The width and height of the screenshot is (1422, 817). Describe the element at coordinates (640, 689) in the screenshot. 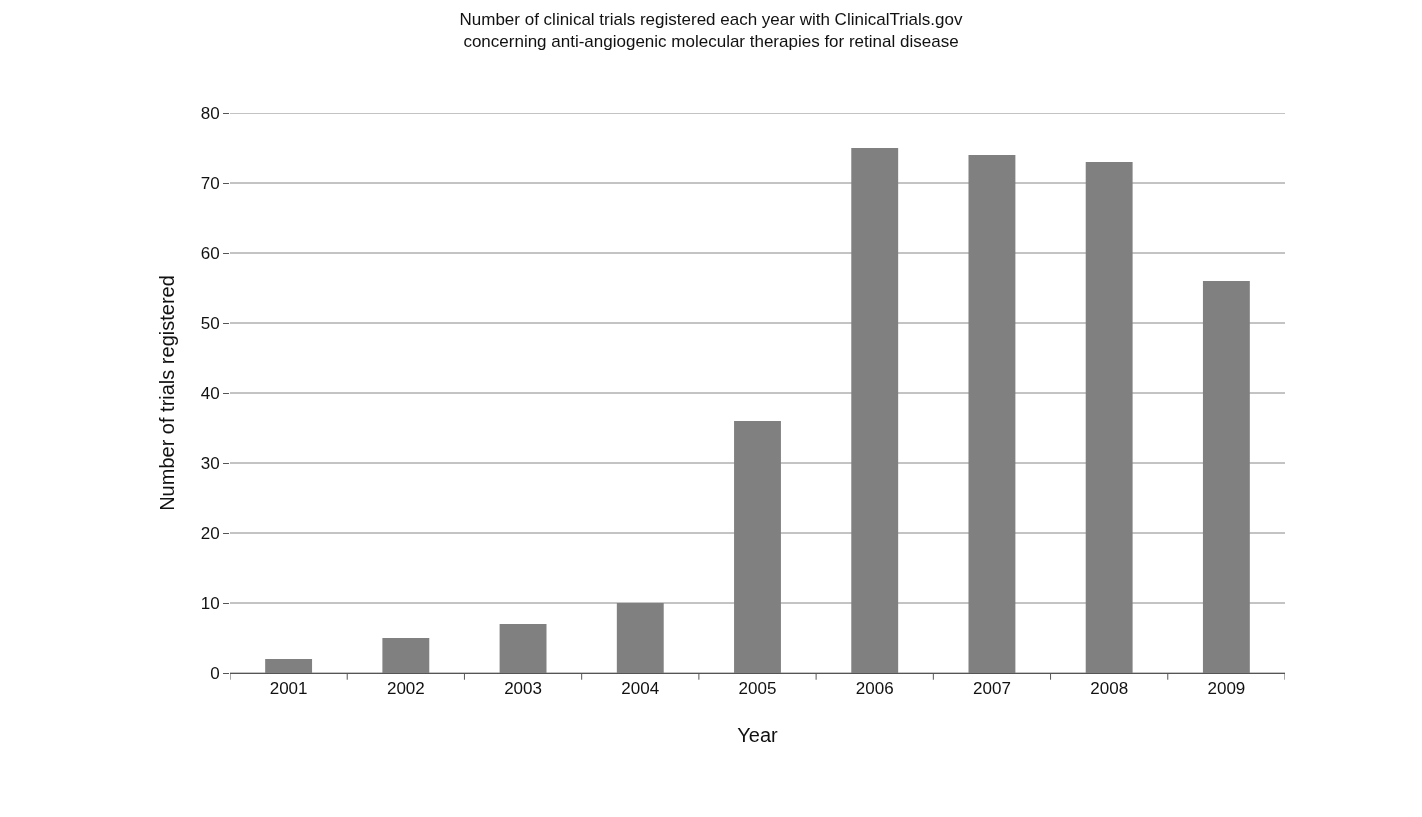

I see `x-tick-label: 2004` at that location.